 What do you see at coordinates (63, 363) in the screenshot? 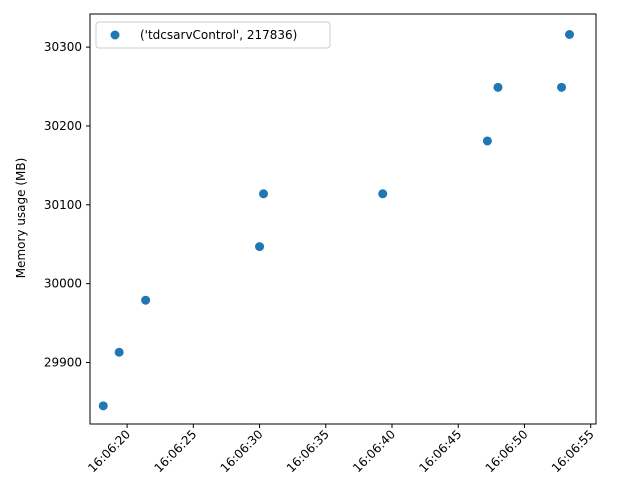
I see `y-tick-label: 29900` at bounding box center [63, 363].